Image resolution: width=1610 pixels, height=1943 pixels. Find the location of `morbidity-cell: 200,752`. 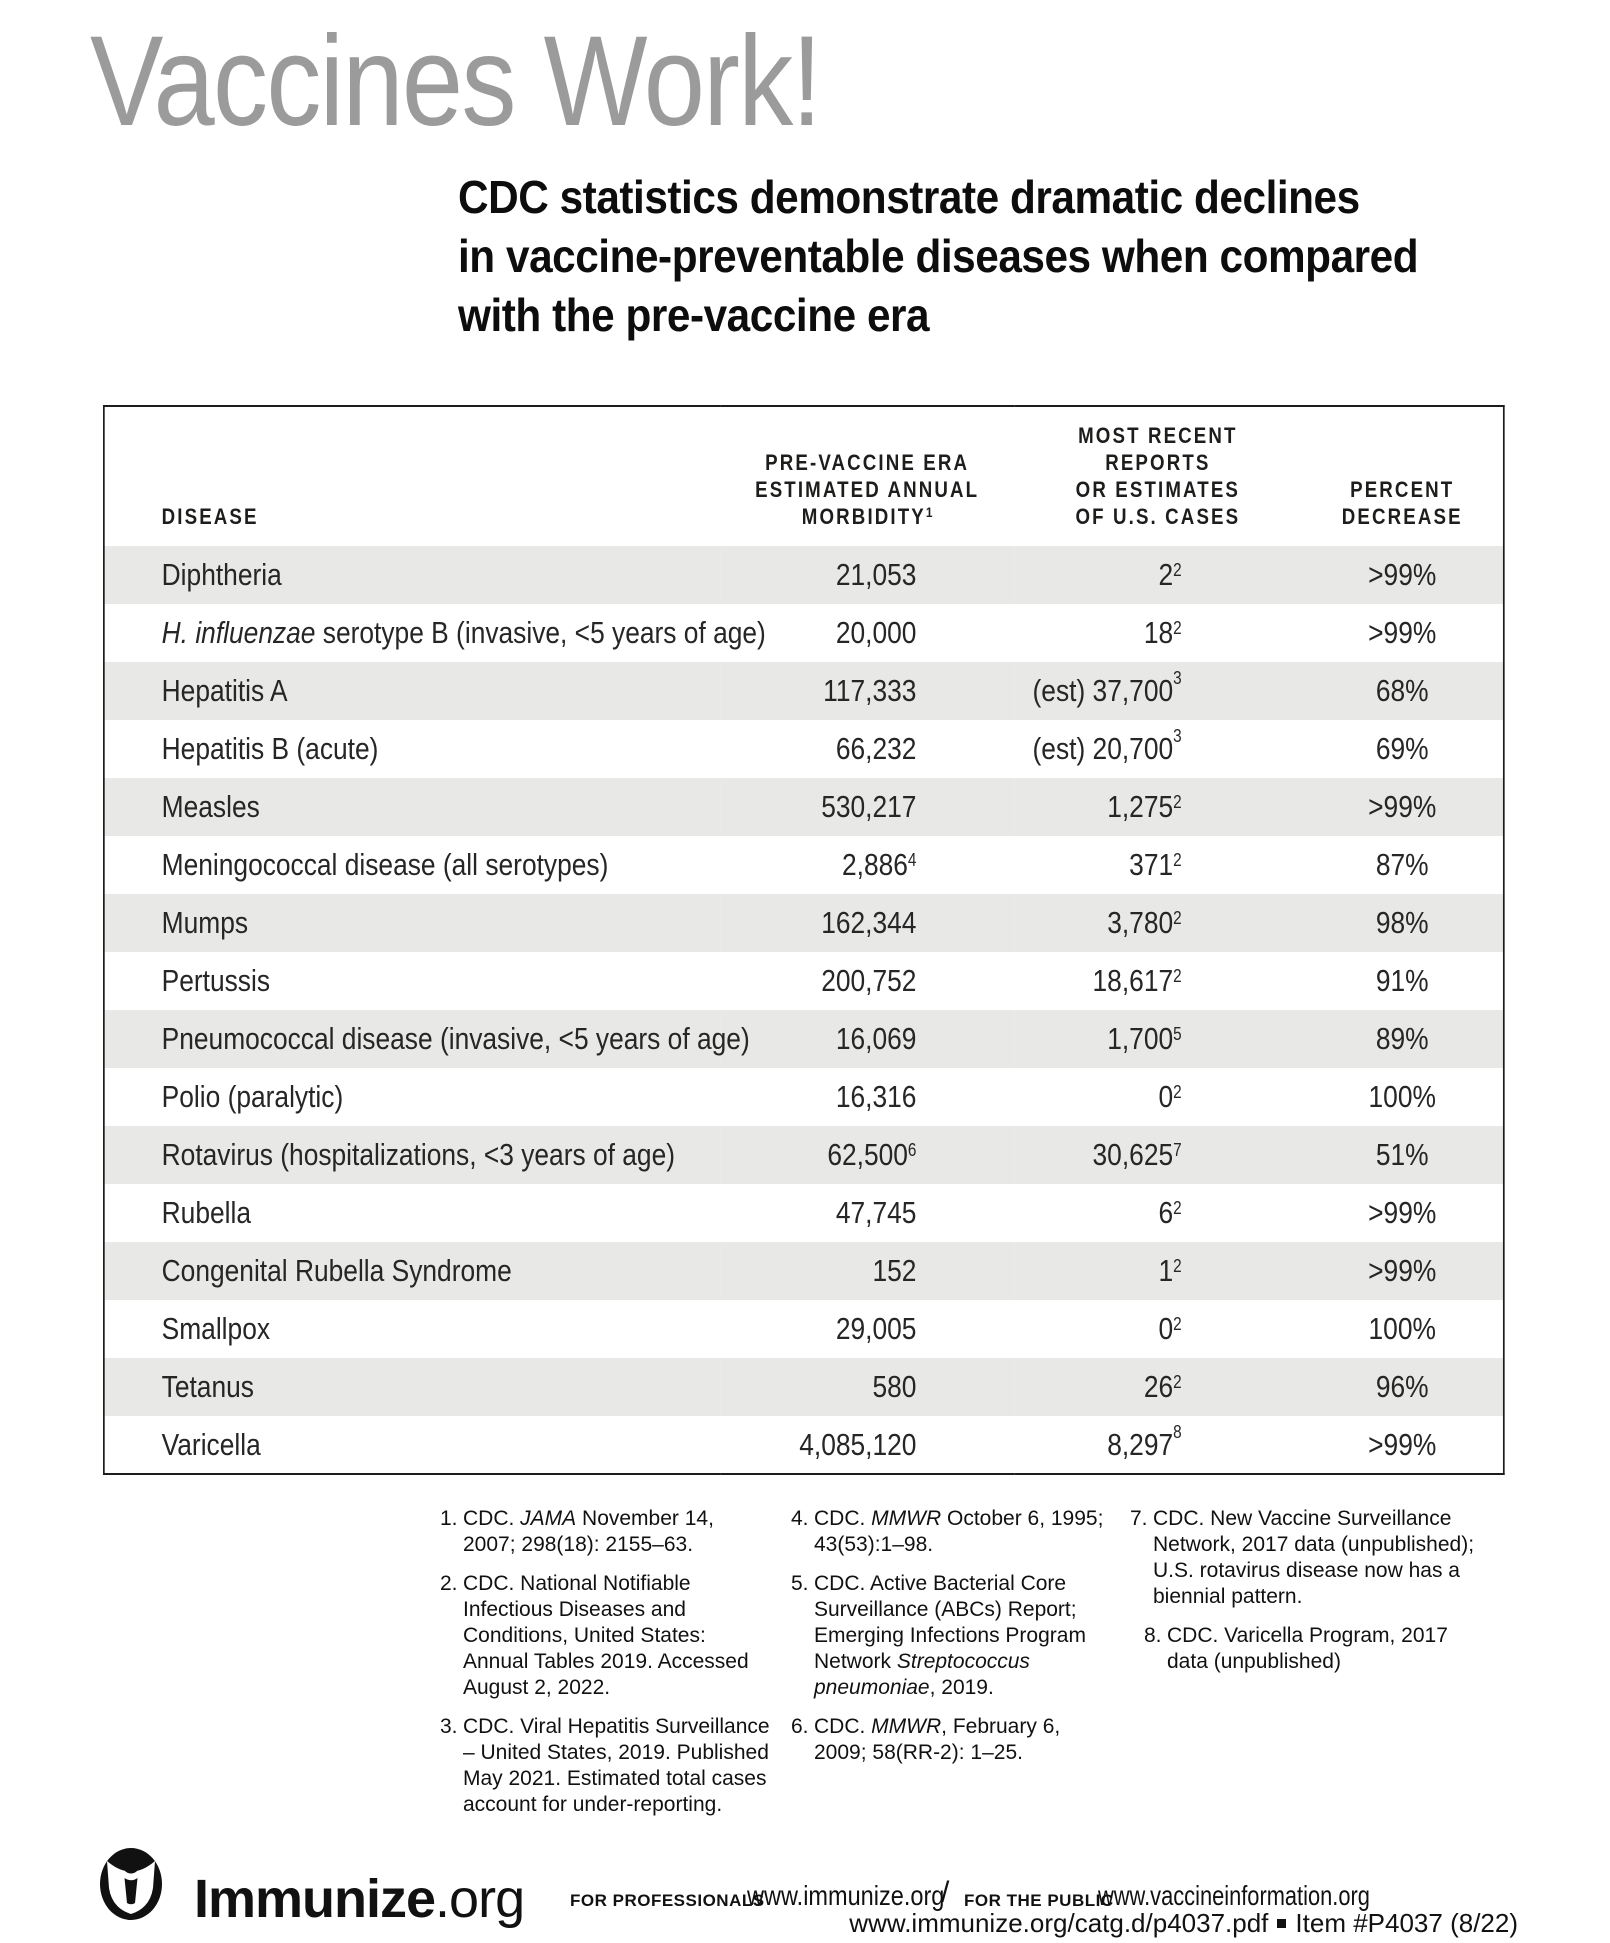

morbidity-cell: 200,752 is located at coordinates (869, 980).